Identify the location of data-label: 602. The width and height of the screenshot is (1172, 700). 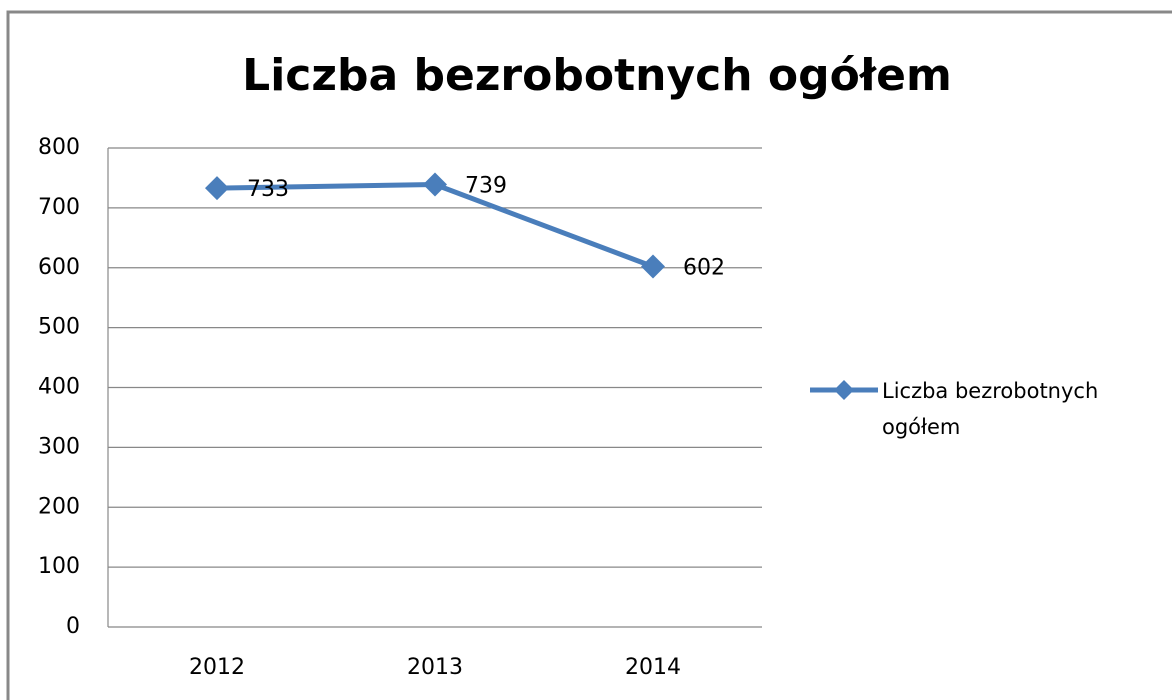
(704, 268).